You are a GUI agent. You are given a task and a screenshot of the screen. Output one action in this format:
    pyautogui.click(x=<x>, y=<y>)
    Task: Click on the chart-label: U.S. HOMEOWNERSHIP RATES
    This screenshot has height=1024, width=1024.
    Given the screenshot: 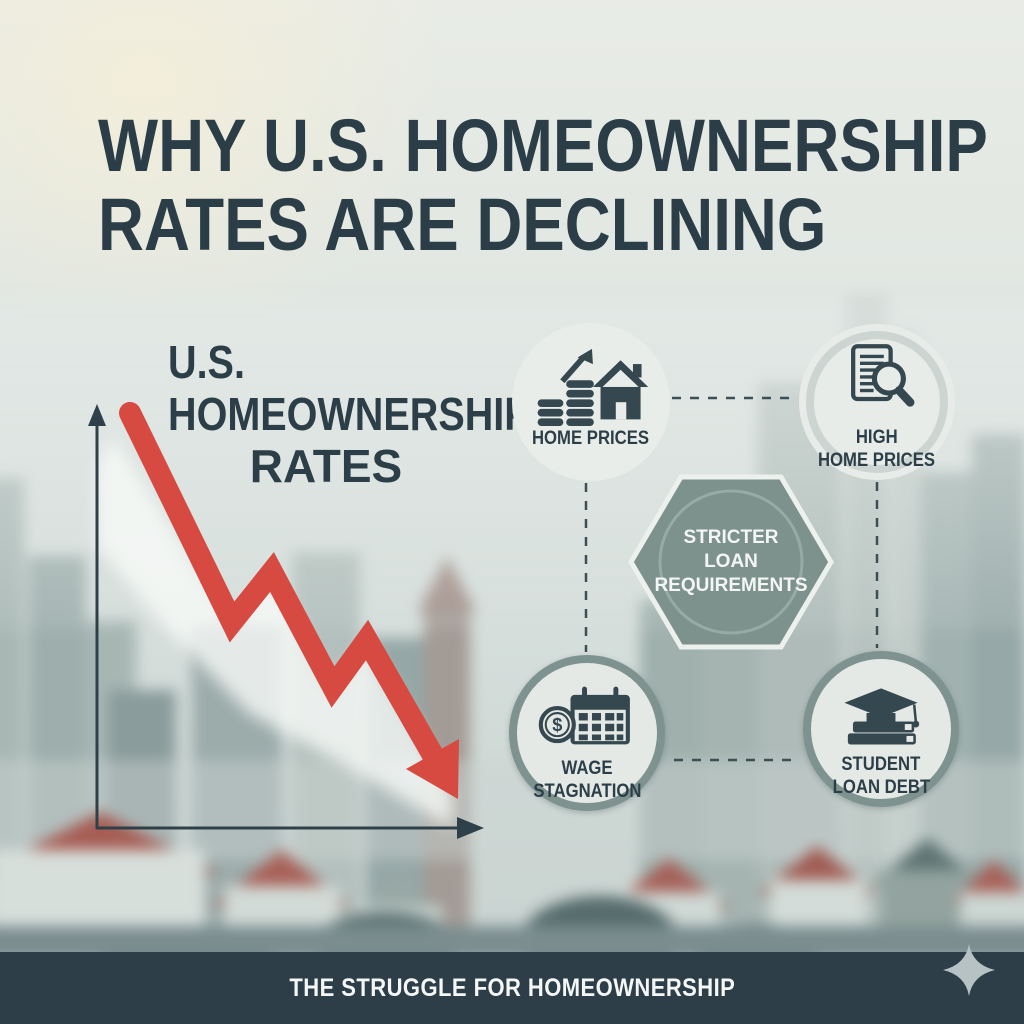 What is the action you would take?
    pyautogui.click(x=349, y=414)
    